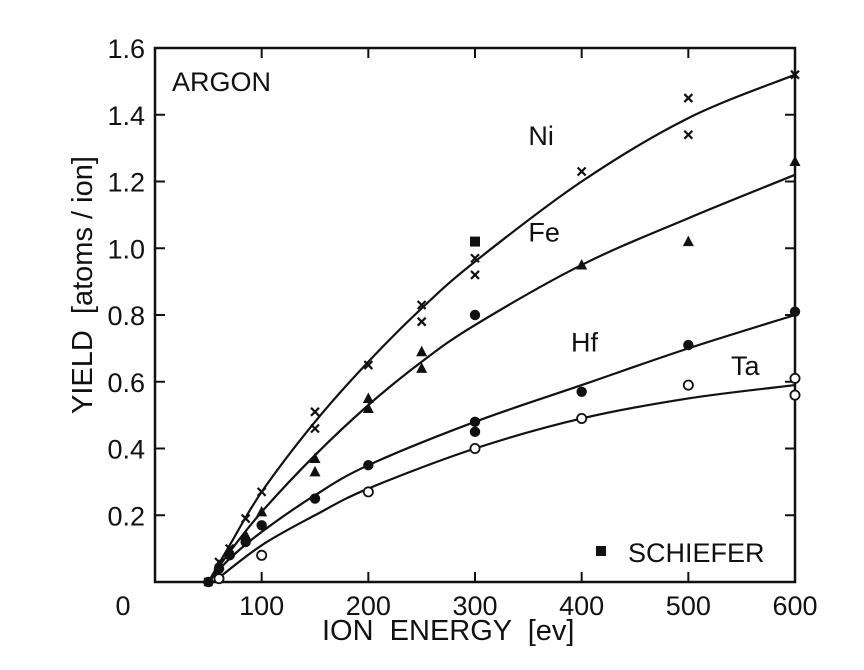  I want to click on point-schiefer, so click(475, 241).